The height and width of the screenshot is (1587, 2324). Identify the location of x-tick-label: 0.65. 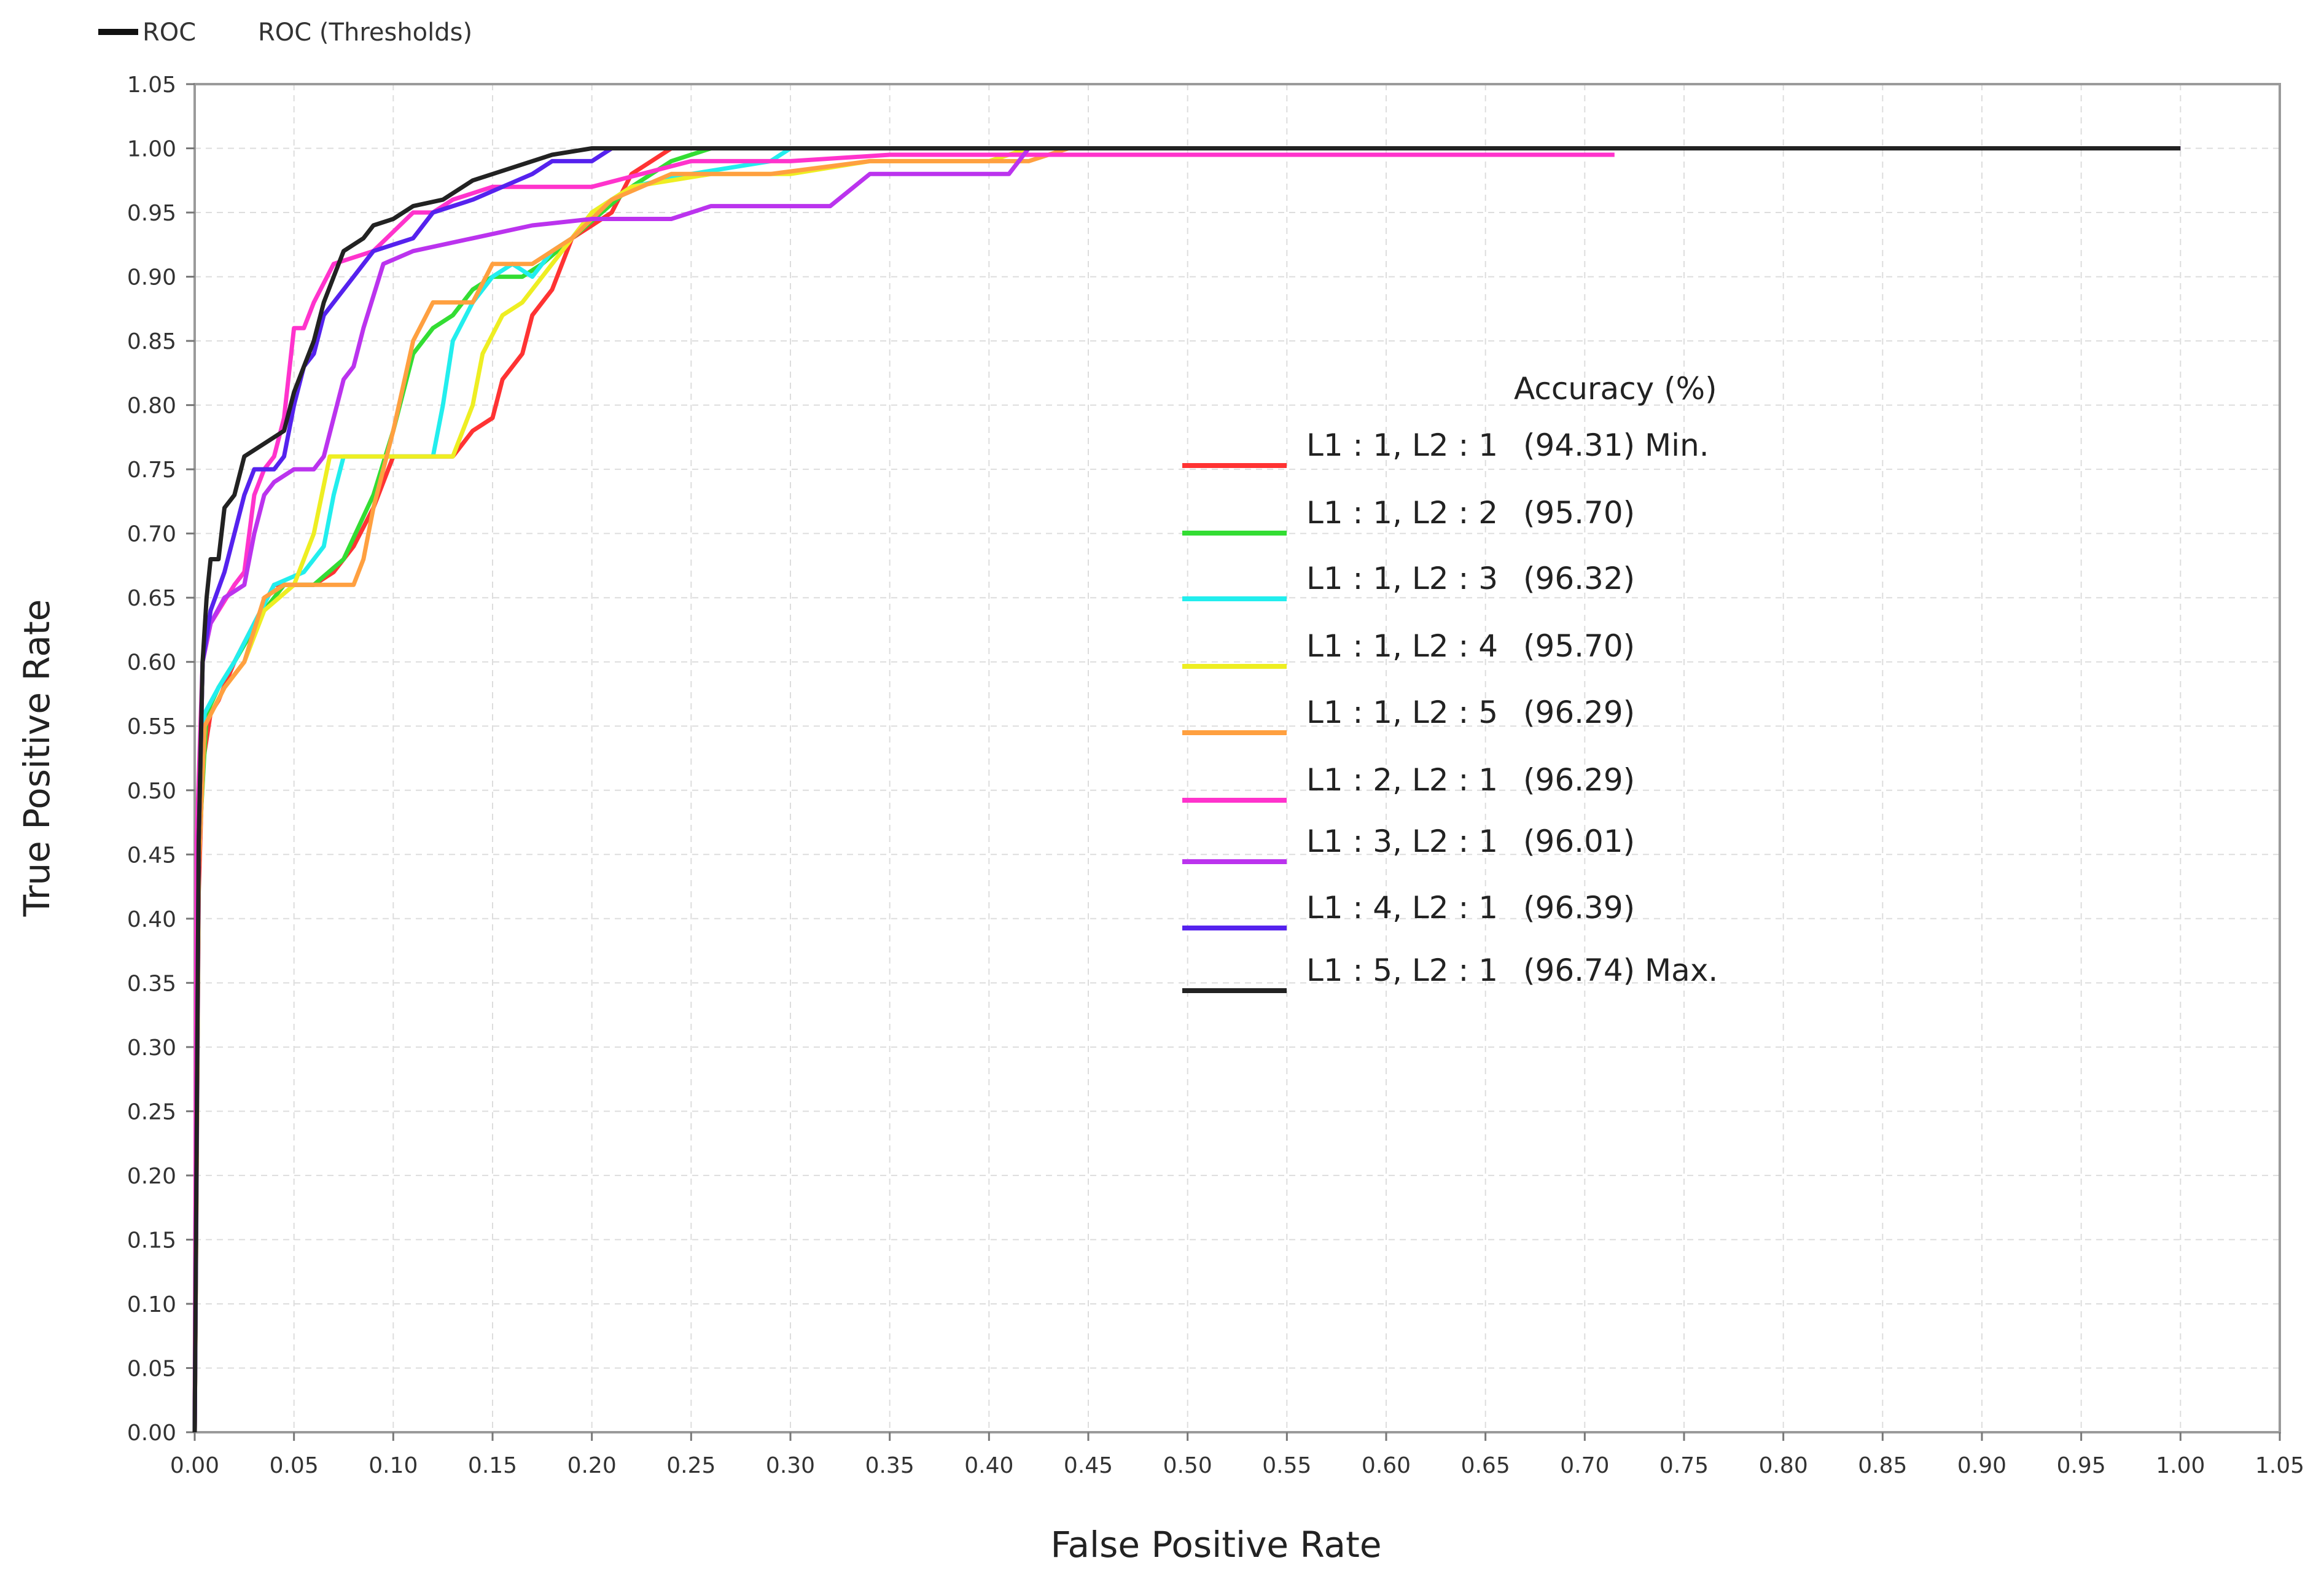
(1485, 1465).